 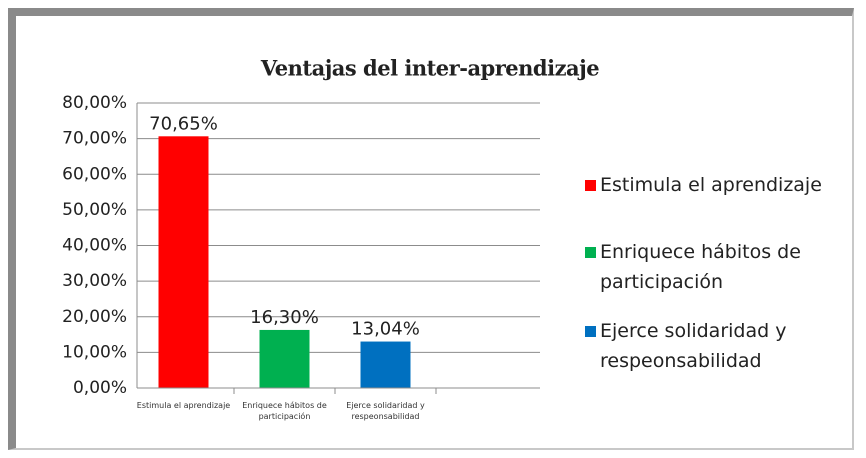 What do you see at coordinates (284, 411) in the screenshot?
I see `x-tick-label: Enriquece hábitos de participación` at bounding box center [284, 411].